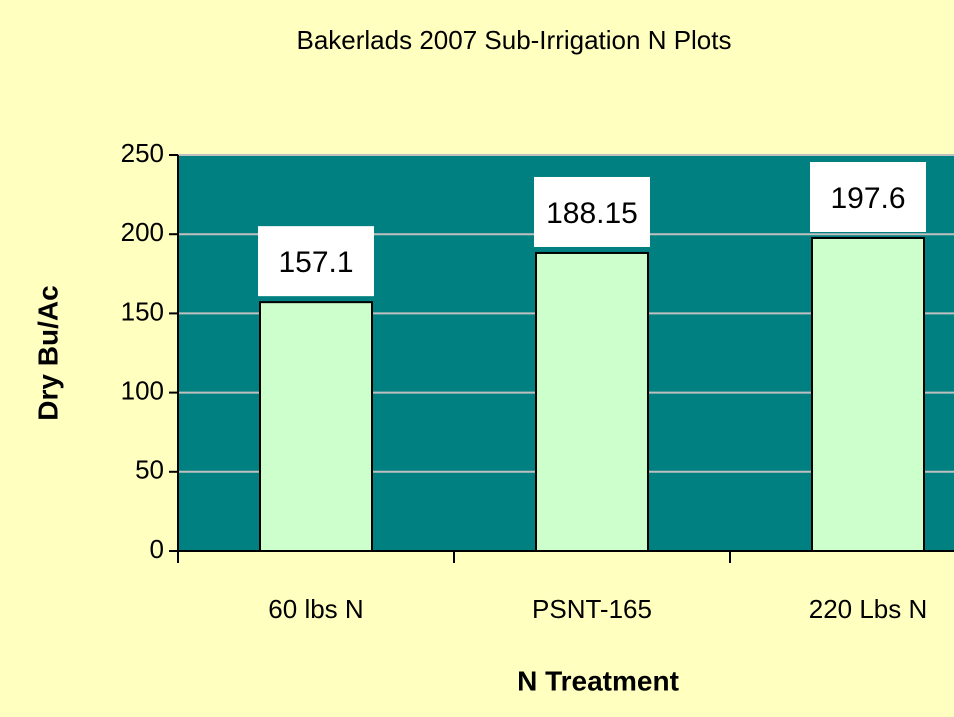 The image size is (954, 717). Describe the element at coordinates (142, 153) in the screenshot. I see `y-tick-label: 250` at that location.